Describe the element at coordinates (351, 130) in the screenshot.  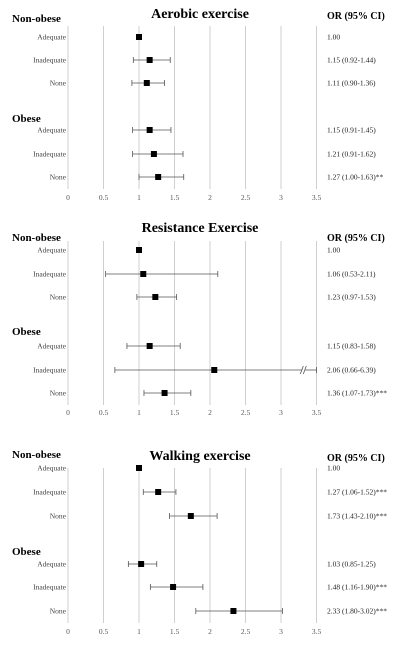
I see `or-value: 1.15 (0.91-1.45)` at that location.